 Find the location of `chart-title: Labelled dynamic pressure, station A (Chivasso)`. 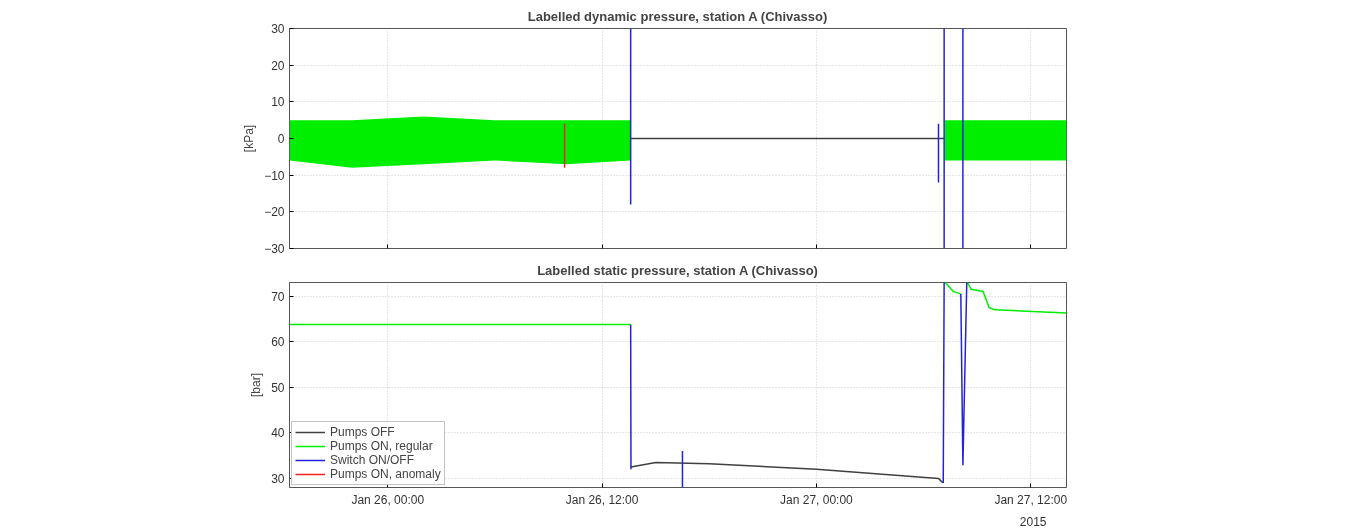

chart-title: Labelled dynamic pressure, station A (Chivasso) is located at coordinates (677, 16).